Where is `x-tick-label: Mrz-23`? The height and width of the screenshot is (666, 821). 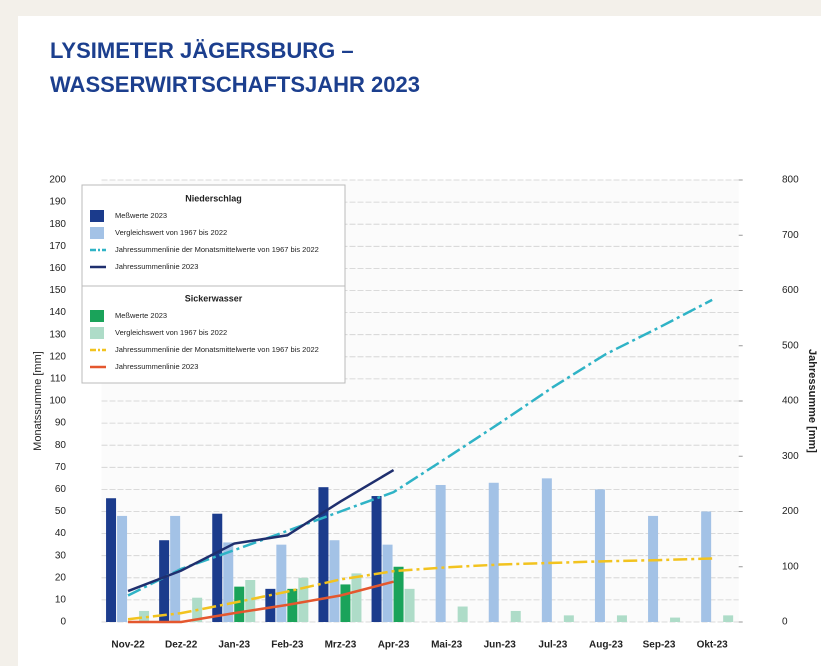 x-tick-label: Mrz-23 is located at coordinates (341, 645).